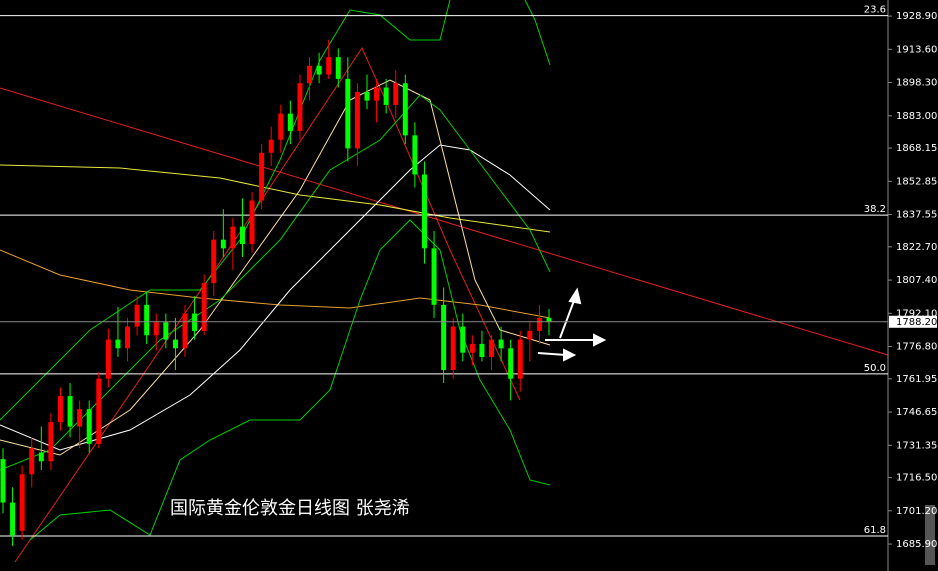  I want to click on chart-title: 国际黄金伦敦金日线图 张尧浠, so click(290, 508).